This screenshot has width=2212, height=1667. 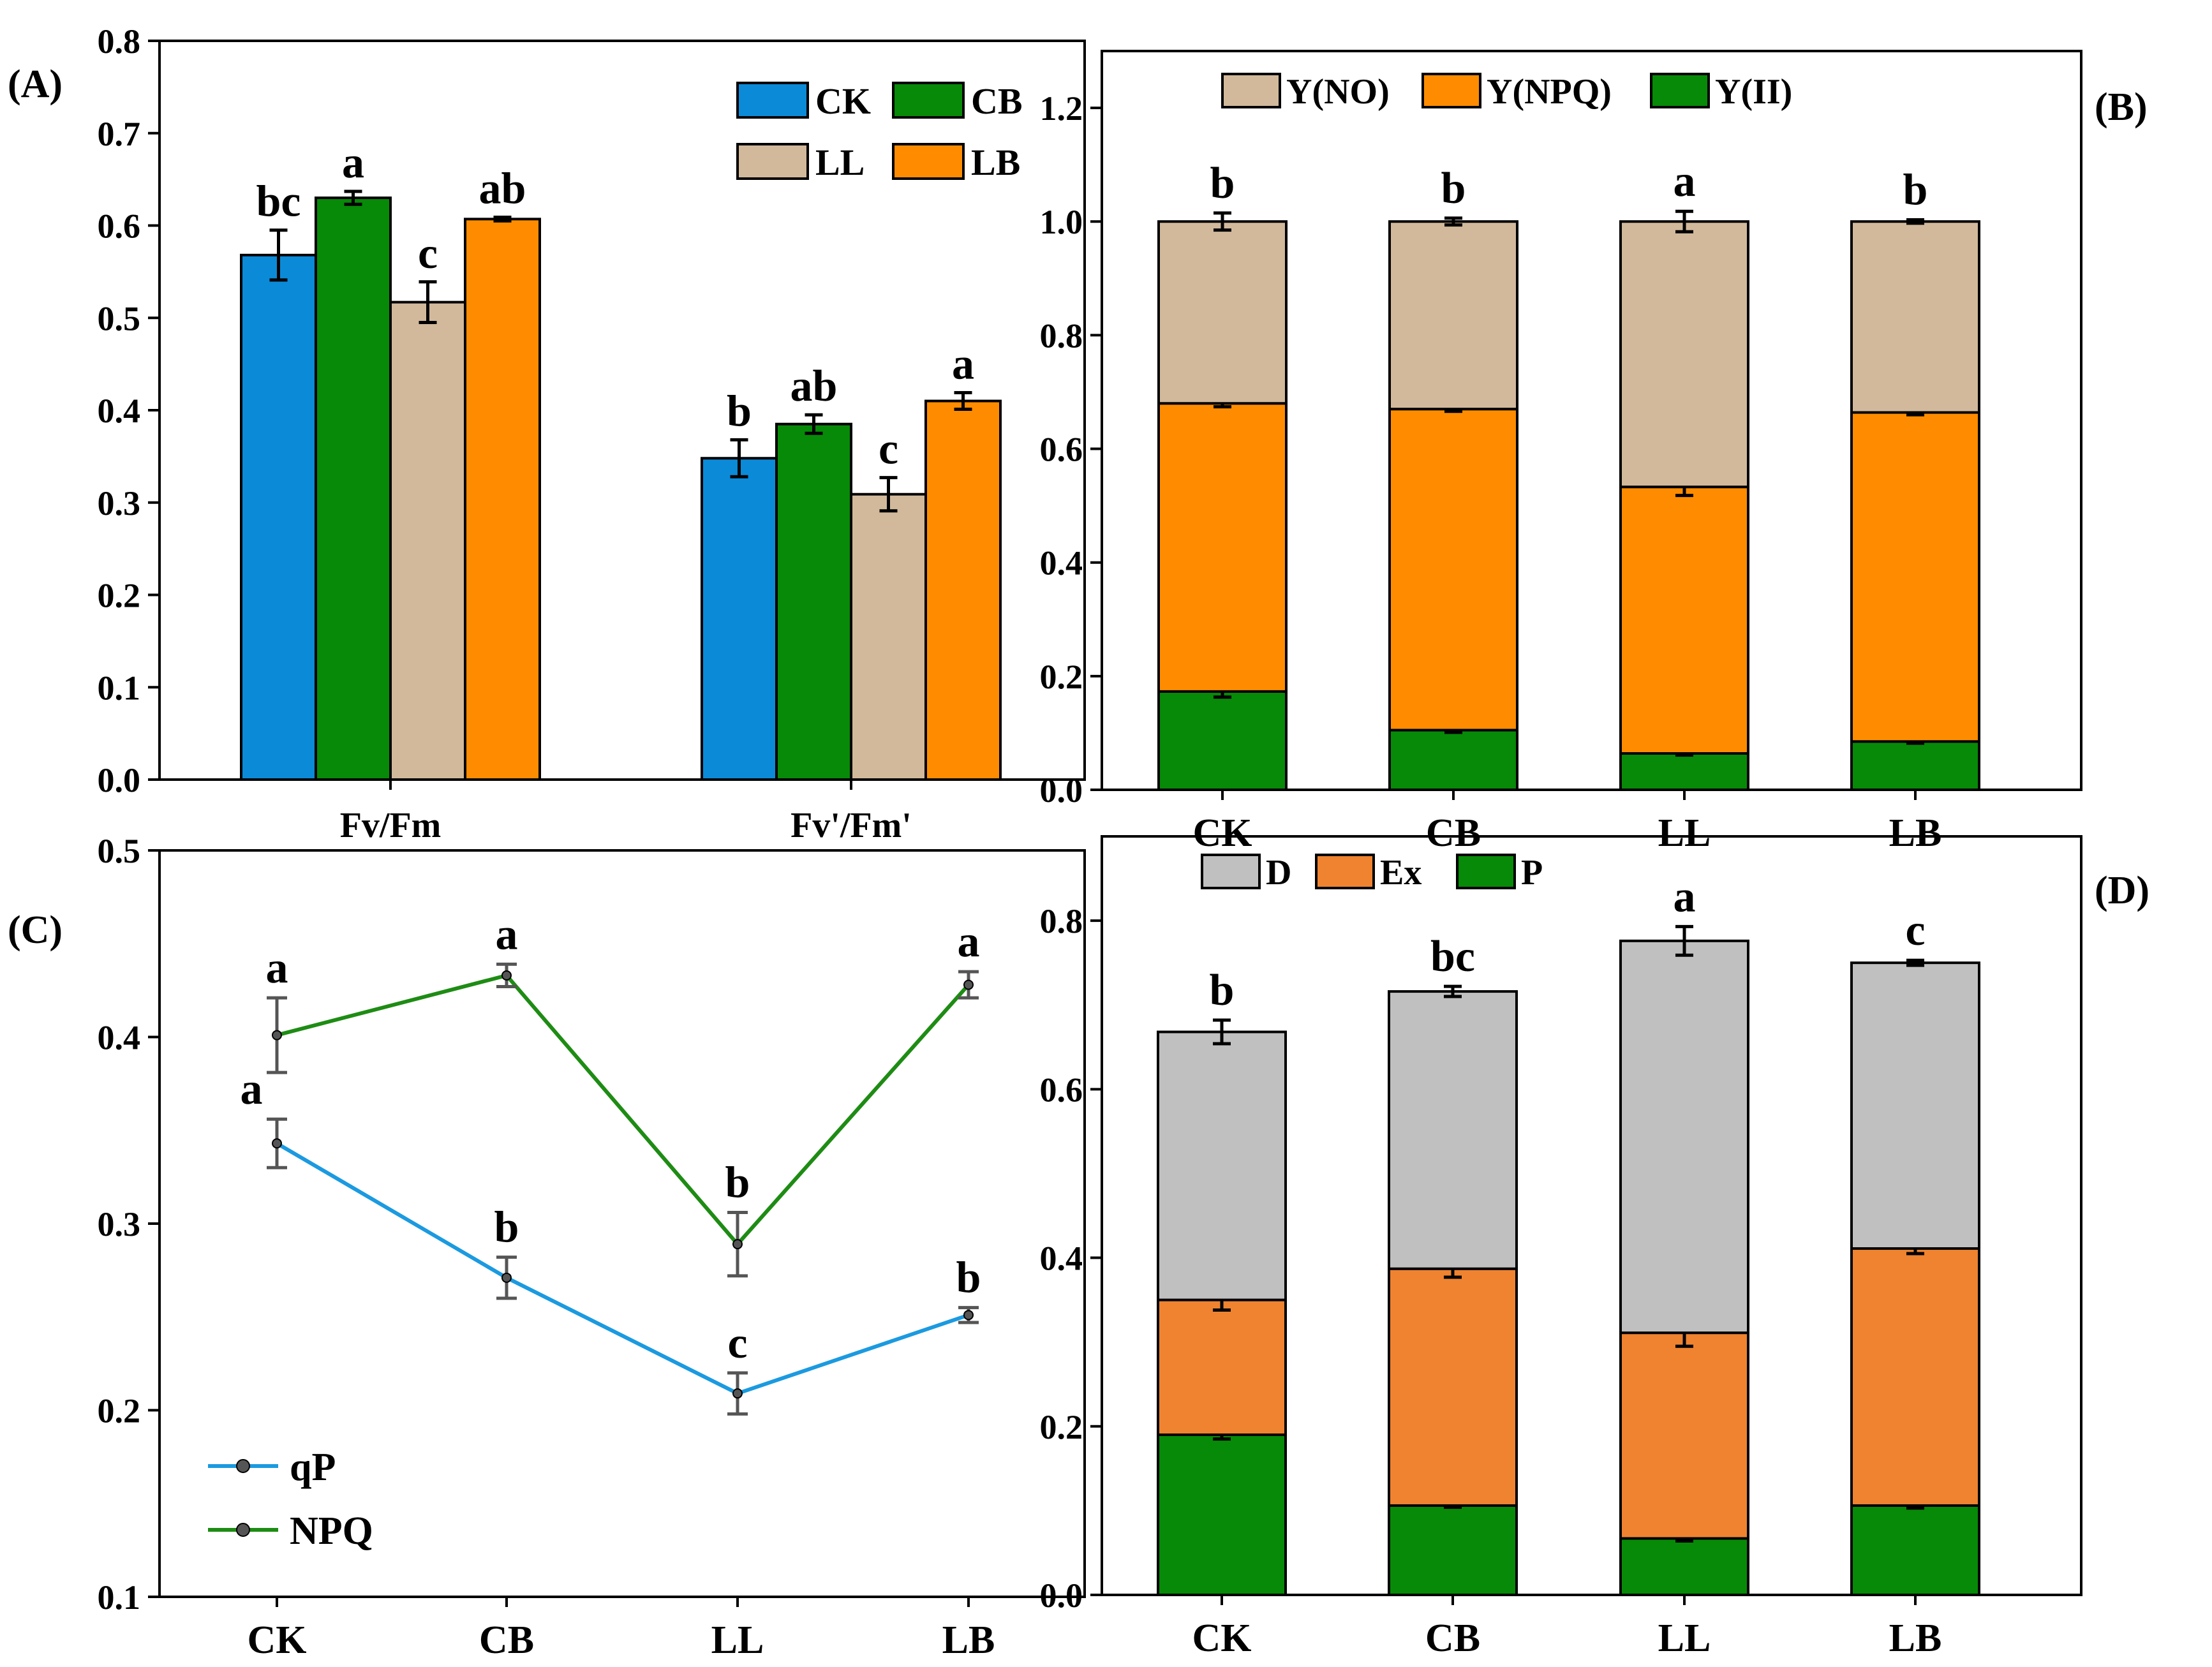 What do you see at coordinates (1061, 677) in the screenshot?
I see `panel-b-ytick-label: 0.2` at bounding box center [1061, 677].